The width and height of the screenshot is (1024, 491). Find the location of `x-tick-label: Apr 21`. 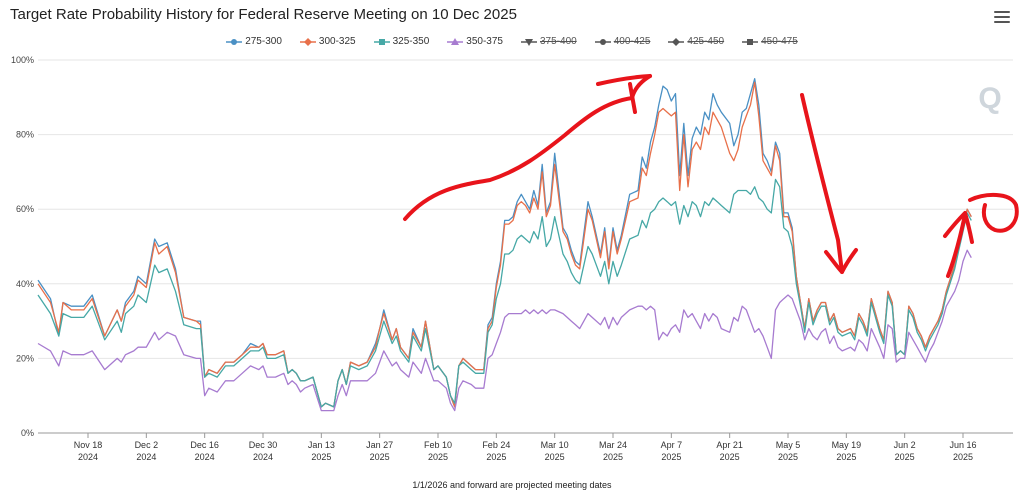

x-tick-label: Apr 21 is located at coordinates (729, 445).